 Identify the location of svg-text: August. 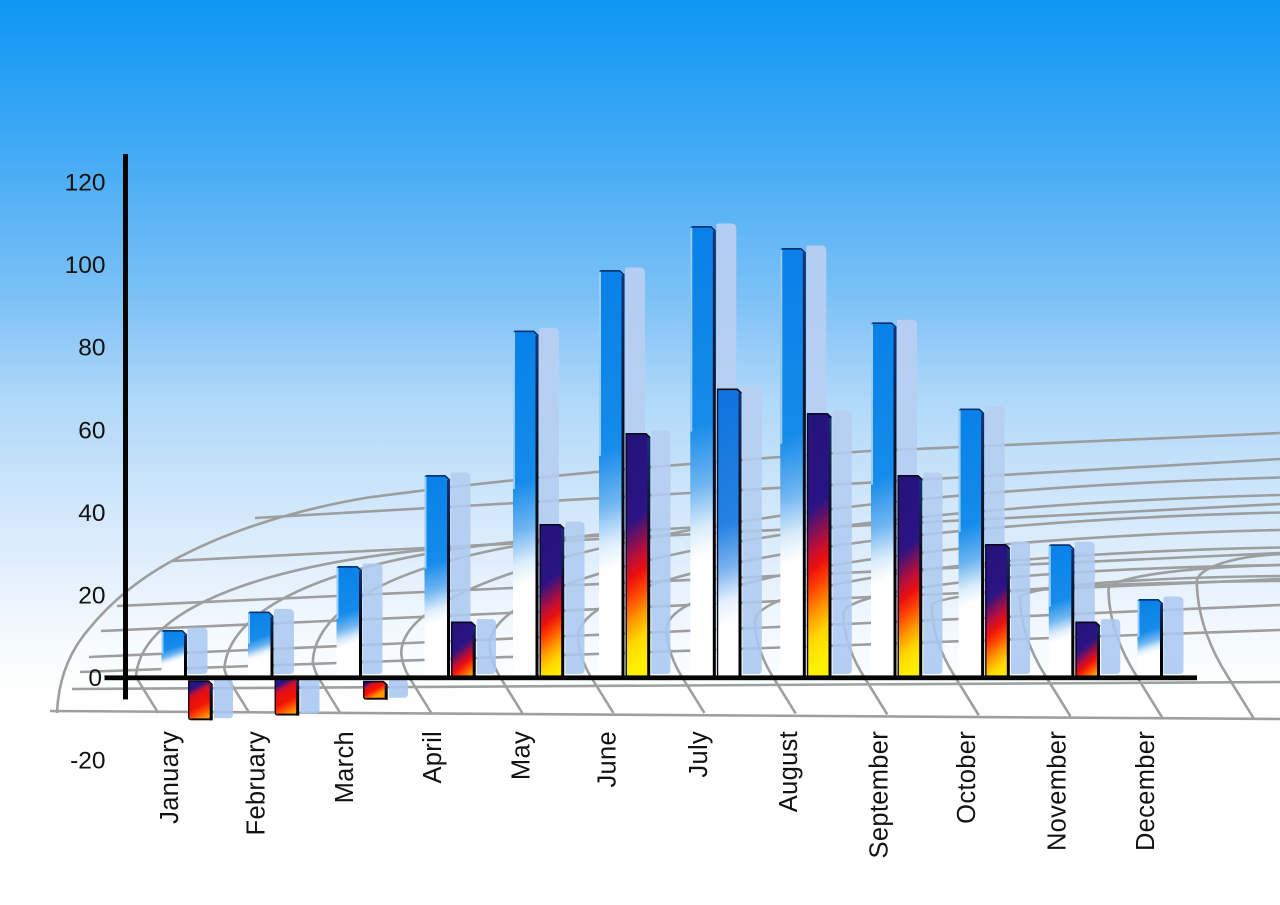
(789, 771).